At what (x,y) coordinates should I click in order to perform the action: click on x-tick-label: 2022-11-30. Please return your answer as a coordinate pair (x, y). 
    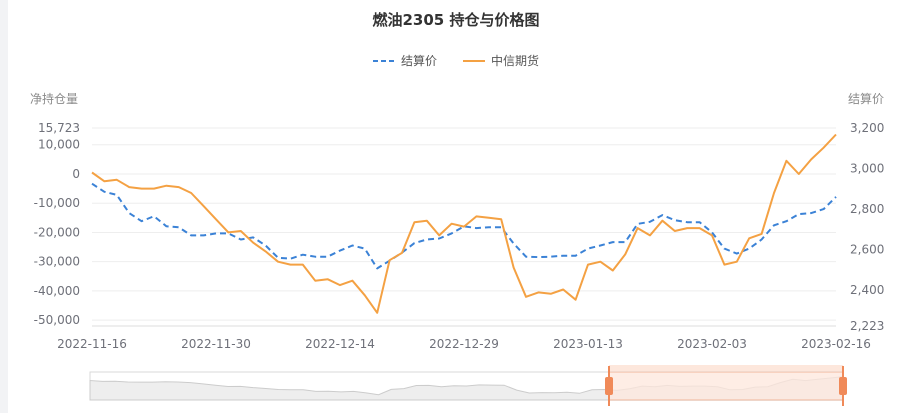
    Looking at the image, I should click on (216, 344).